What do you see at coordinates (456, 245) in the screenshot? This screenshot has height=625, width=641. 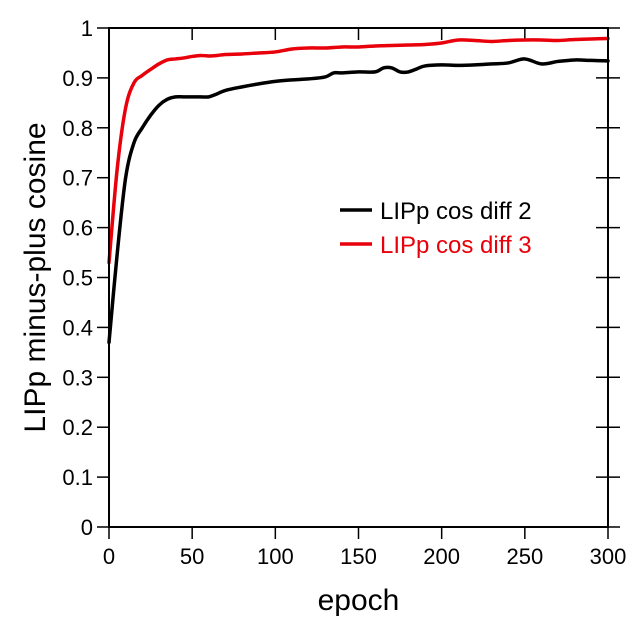 I see `legend-label: LIPp cos diff 3` at bounding box center [456, 245].